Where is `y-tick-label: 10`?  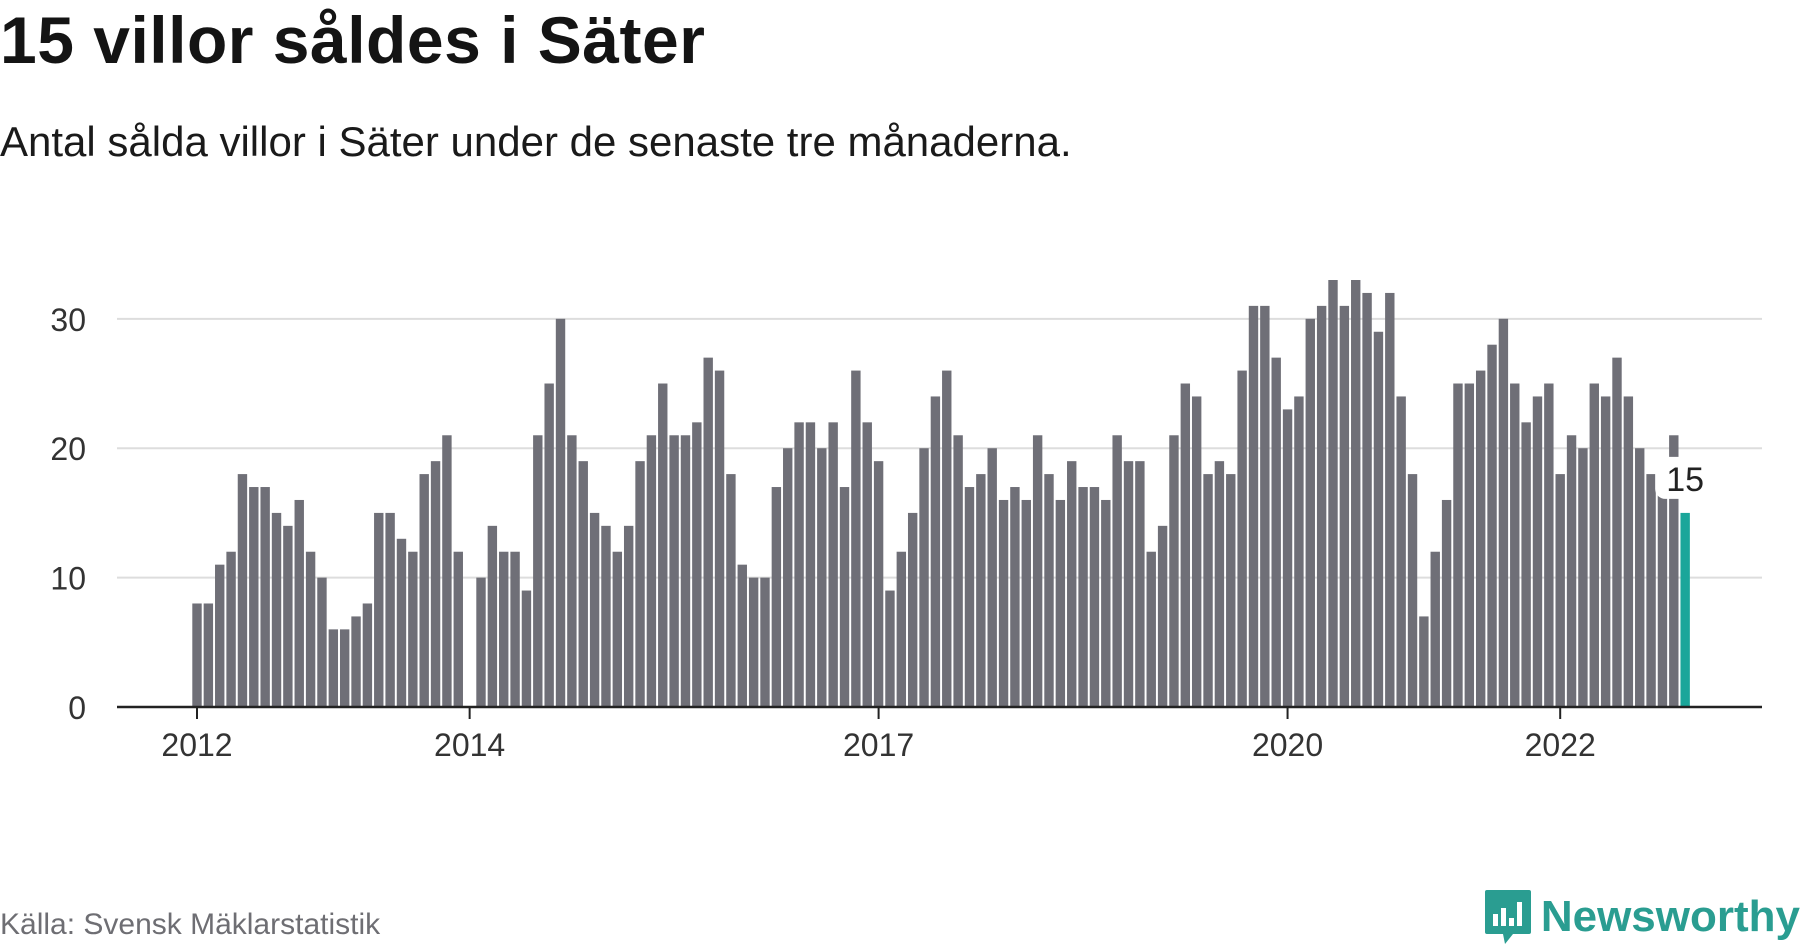
y-tick-label: 10 is located at coordinates (68, 579).